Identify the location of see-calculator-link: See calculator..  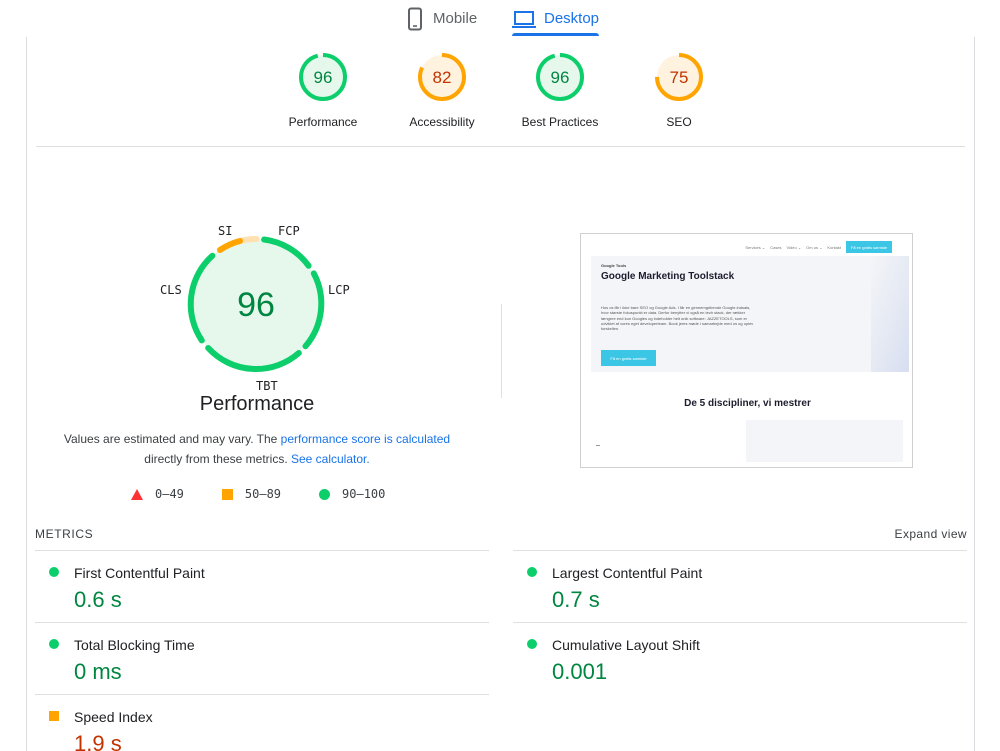
(330, 459).